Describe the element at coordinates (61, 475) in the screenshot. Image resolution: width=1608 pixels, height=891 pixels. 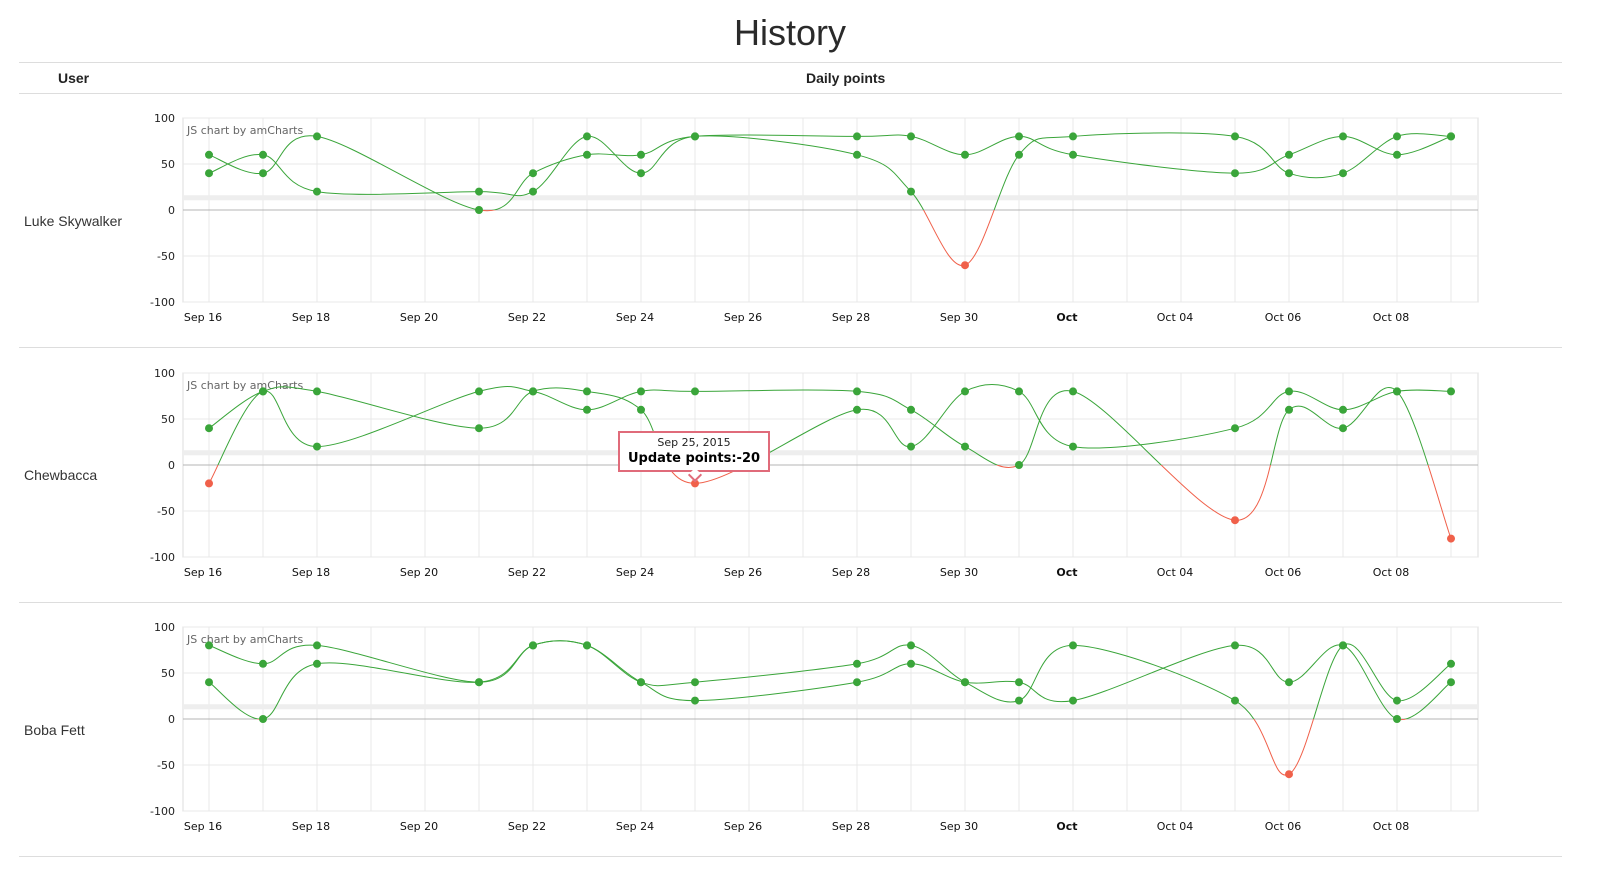
I see `user-name-cell: Chewbacca` at that location.